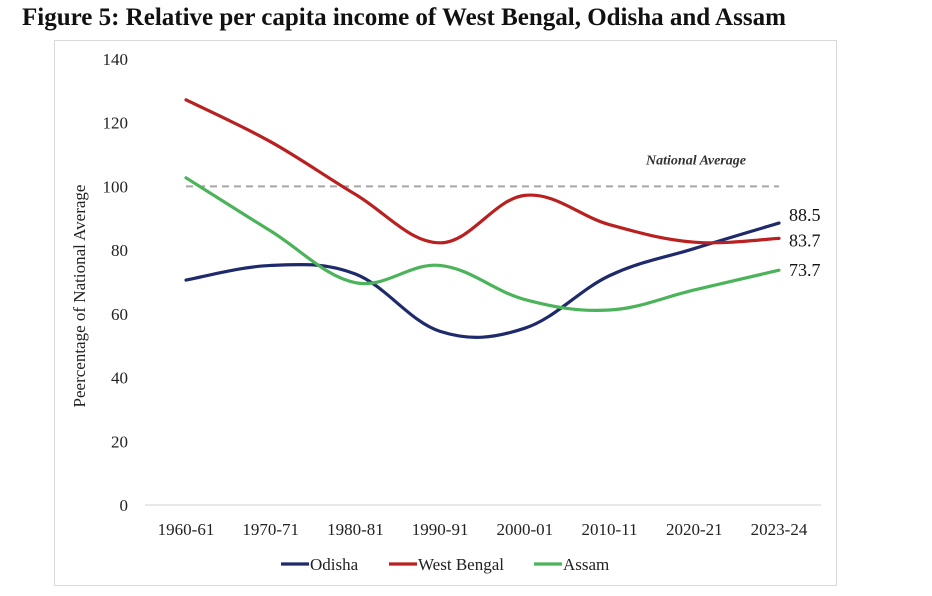  Describe the element at coordinates (186, 529) in the screenshot. I see `x-tick-label: 1960-61` at that location.